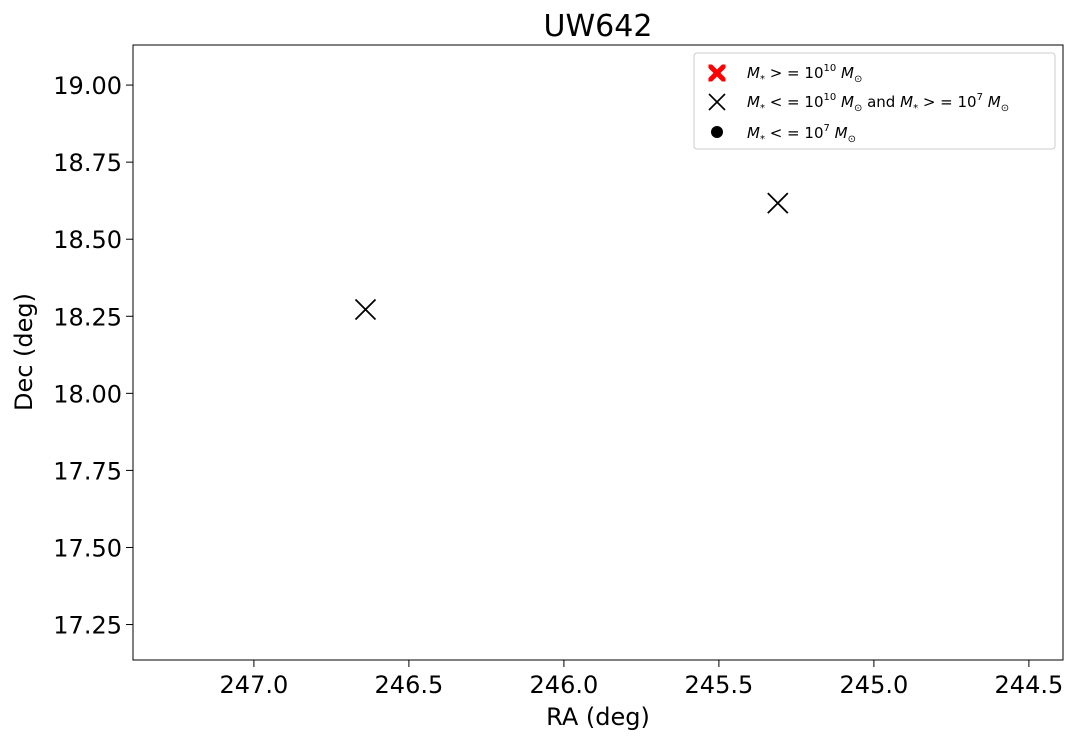 This screenshot has width=1075, height=741. I want to click on legend-marker-dot, so click(717, 132).